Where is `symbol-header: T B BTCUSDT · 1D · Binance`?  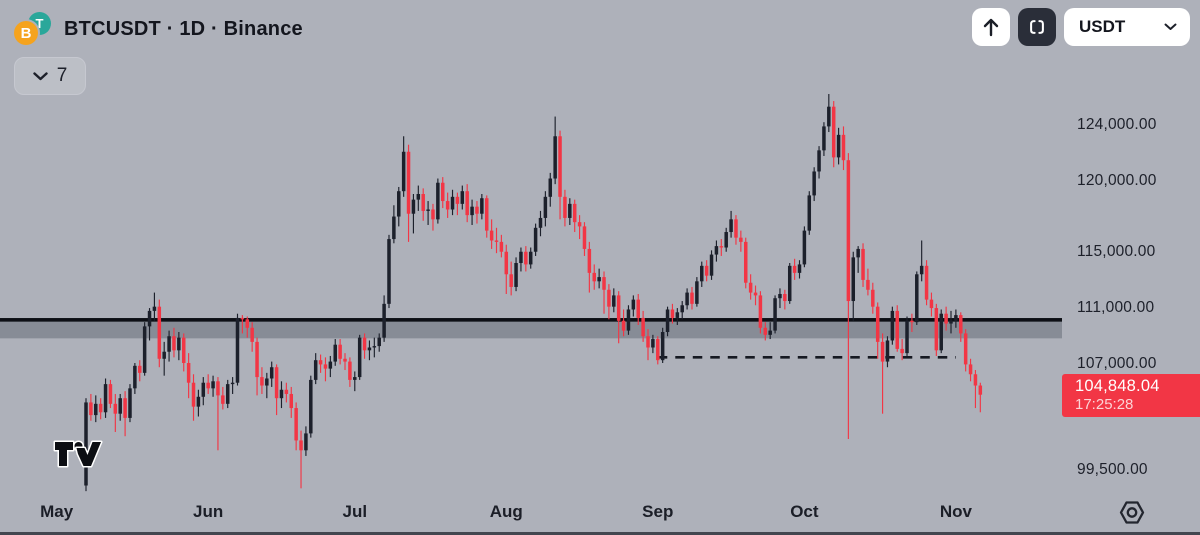
symbol-header: T B BTCUSDT · 1D · Binance is located at coordinates (157, 29).